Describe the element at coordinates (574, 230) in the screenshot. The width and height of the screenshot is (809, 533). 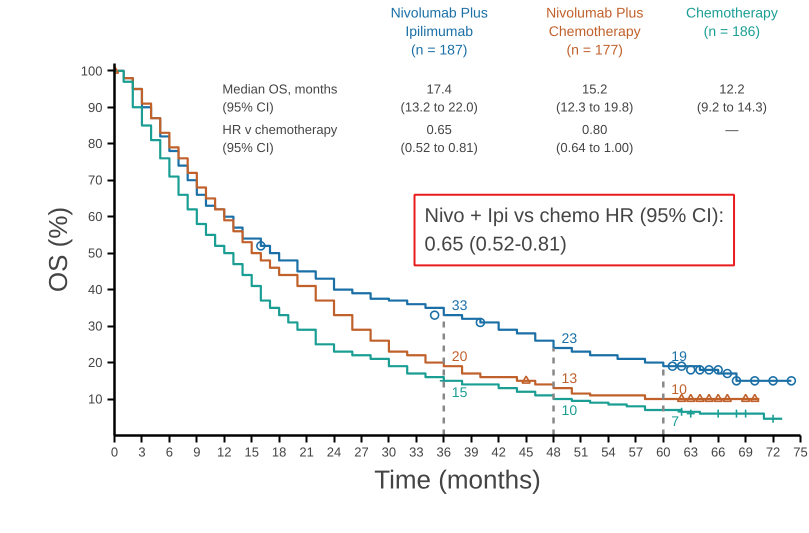
I see `annotation: Nivo + Ipi vs chemo HR (95% CI): 0.65 (0.52-0.81)` at that location.